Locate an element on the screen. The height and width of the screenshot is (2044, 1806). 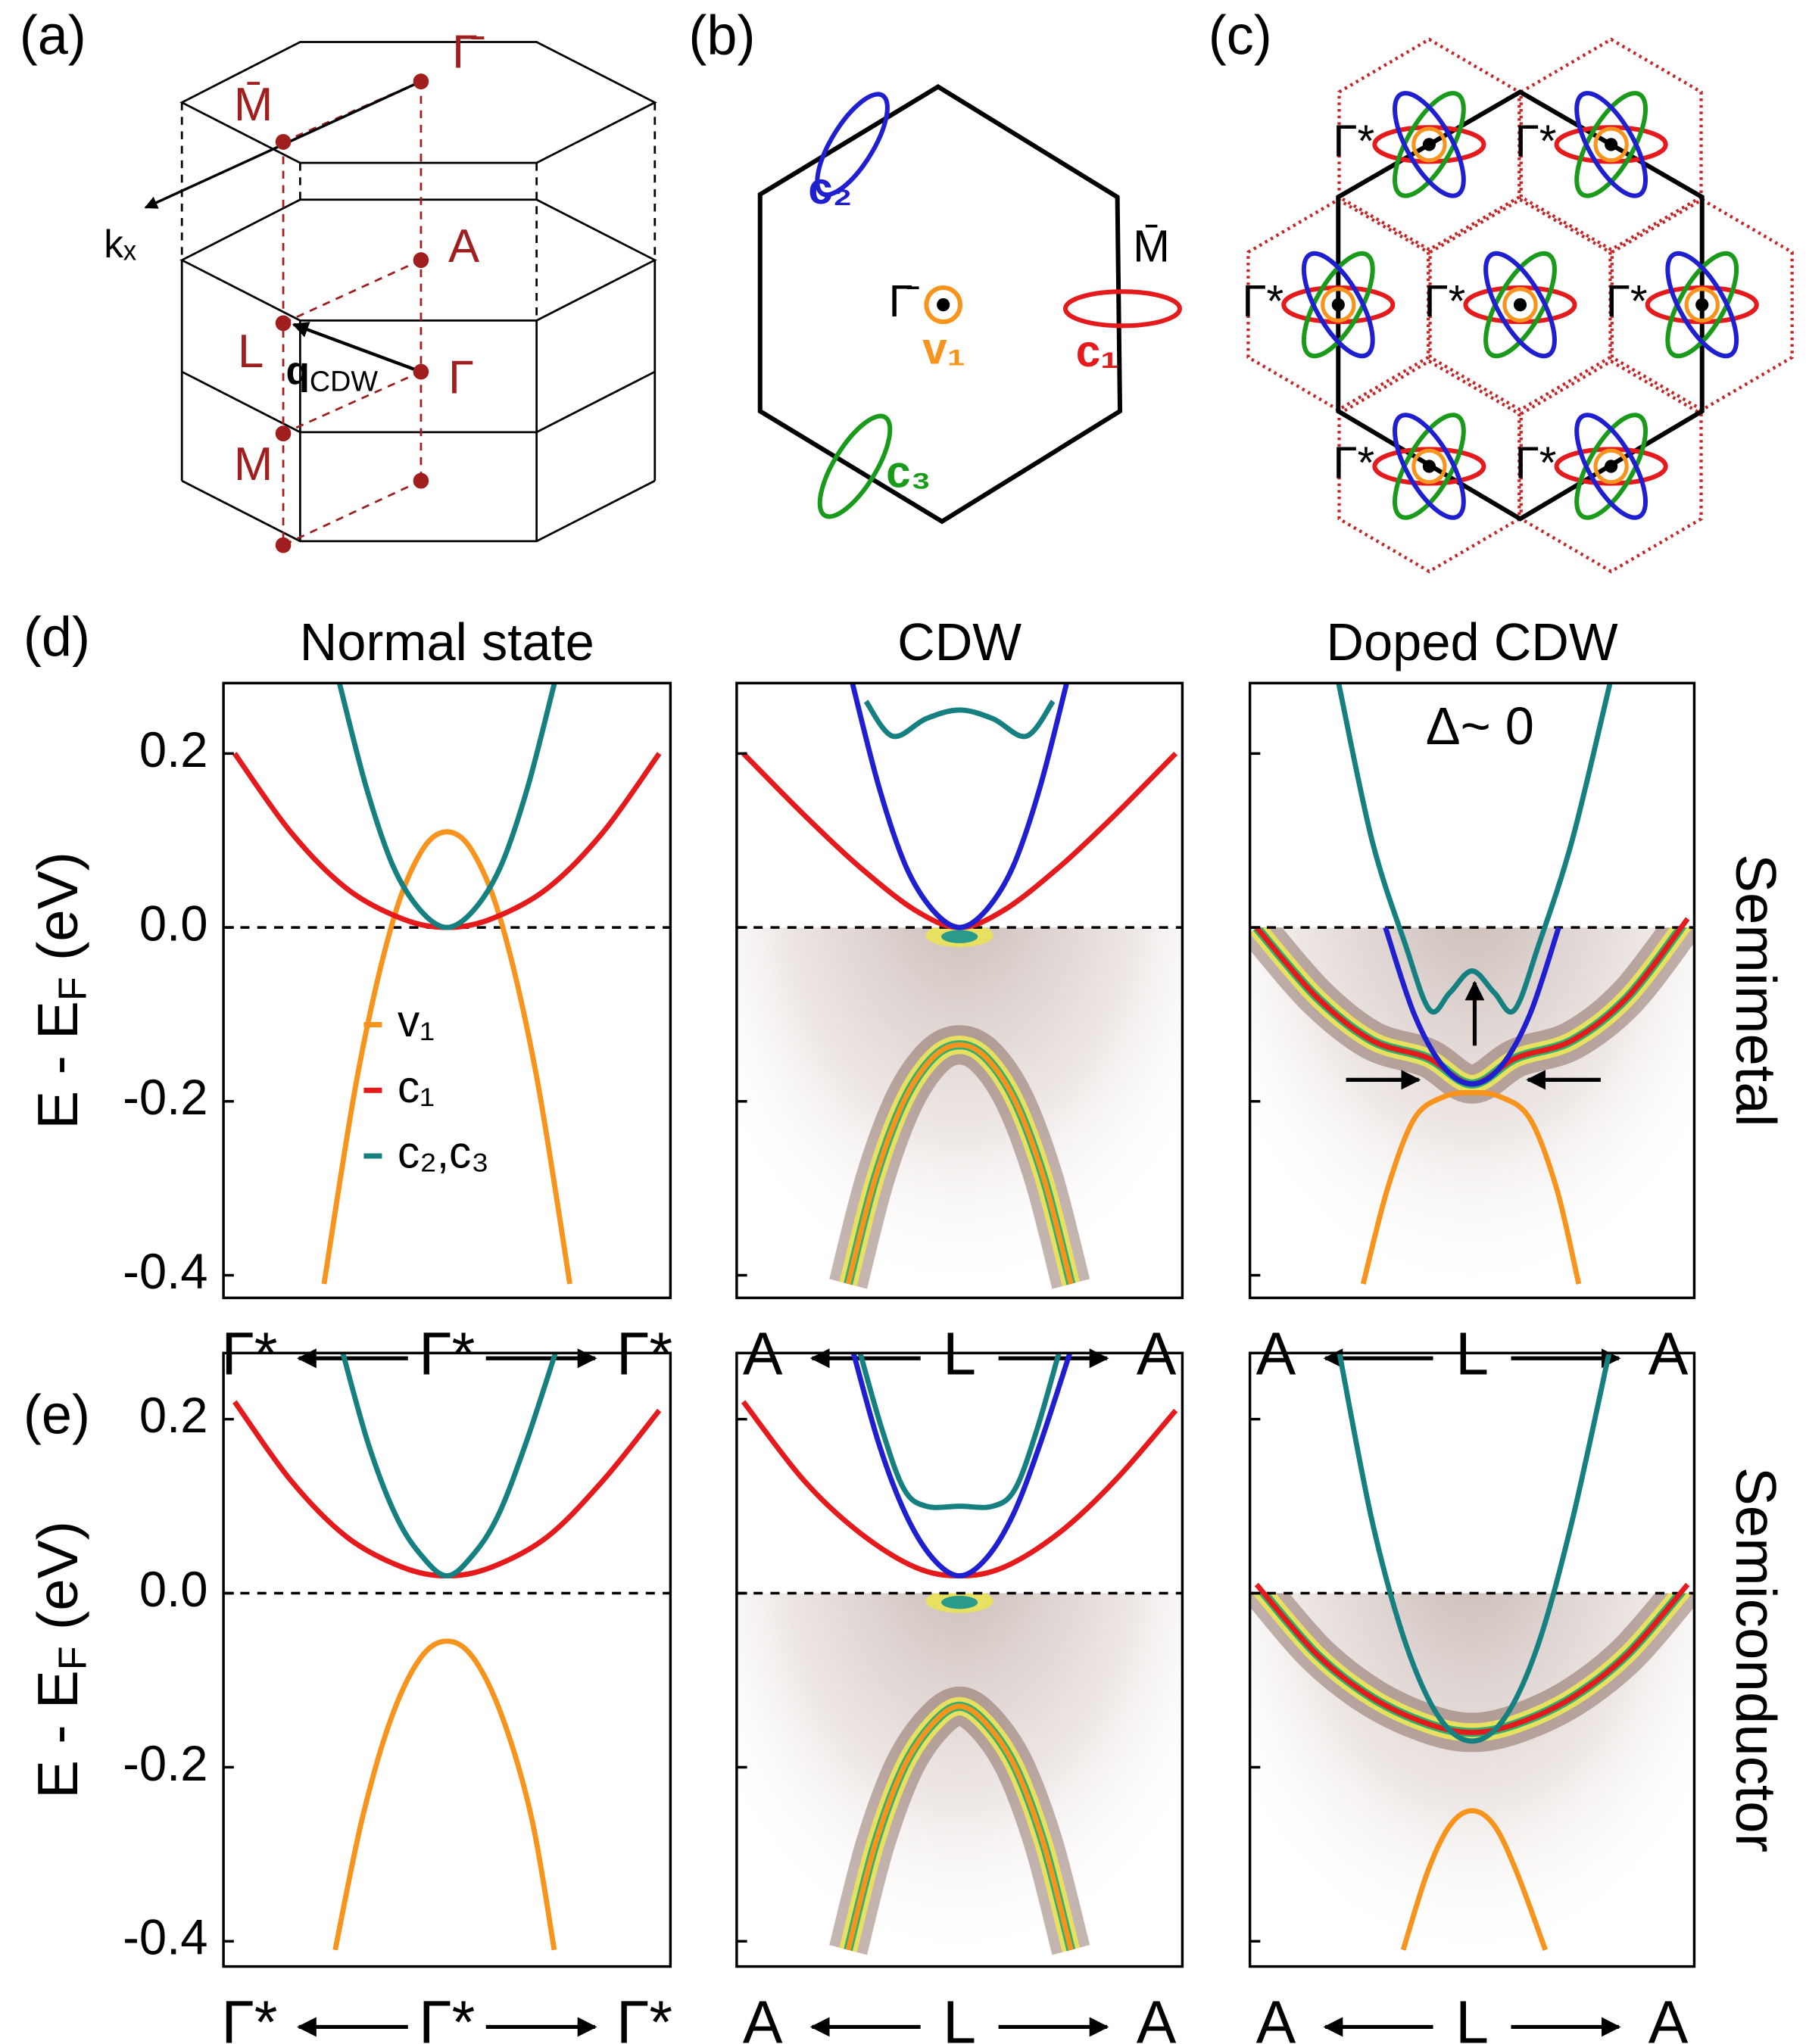
face is located at coordinates (419, 402).